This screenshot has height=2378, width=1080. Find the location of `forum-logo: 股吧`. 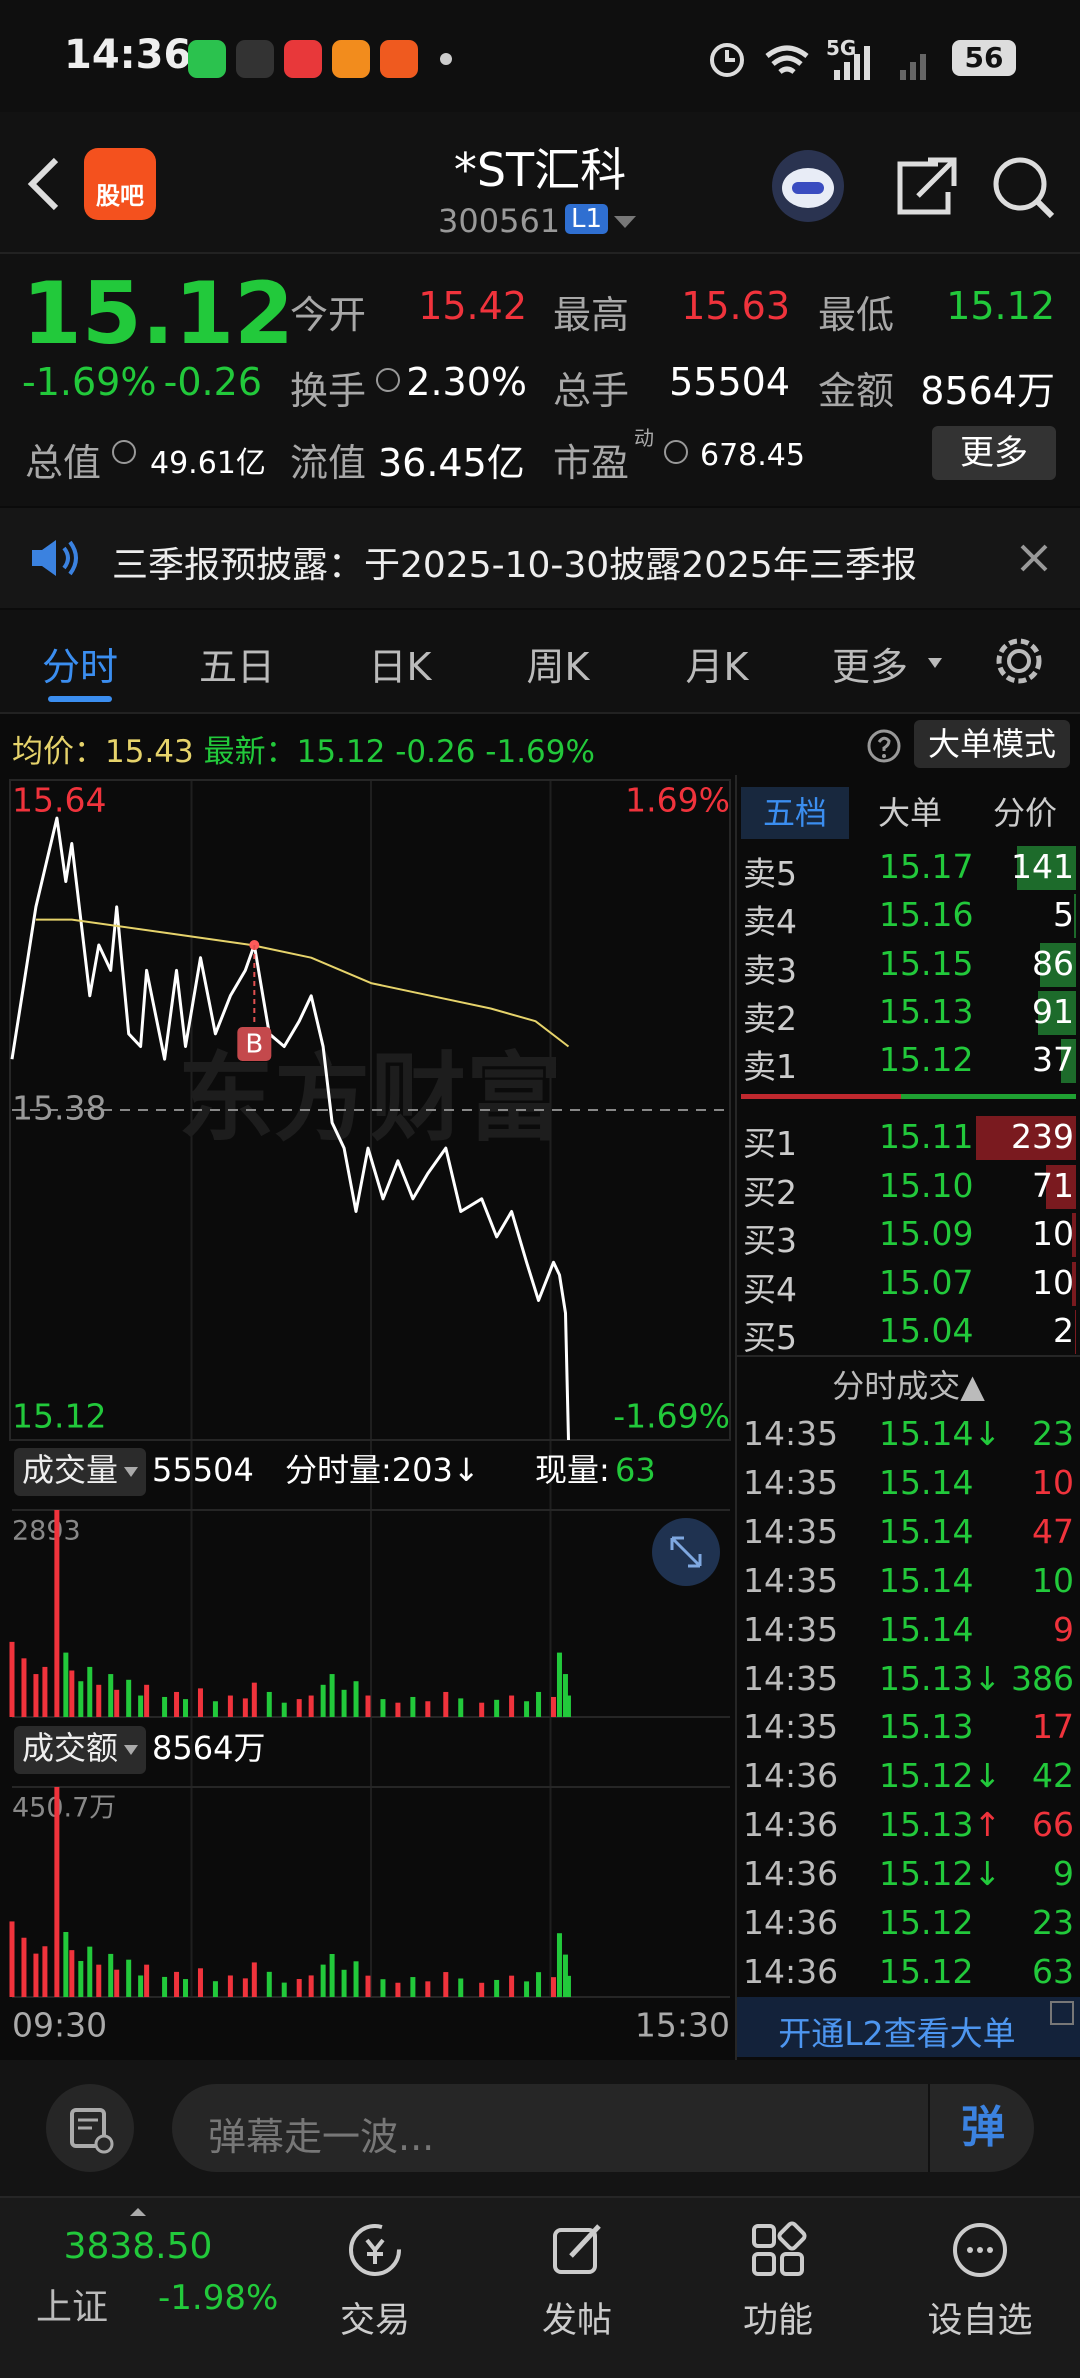

forum-logo: 股吧 is located at coordinates (120, 184).